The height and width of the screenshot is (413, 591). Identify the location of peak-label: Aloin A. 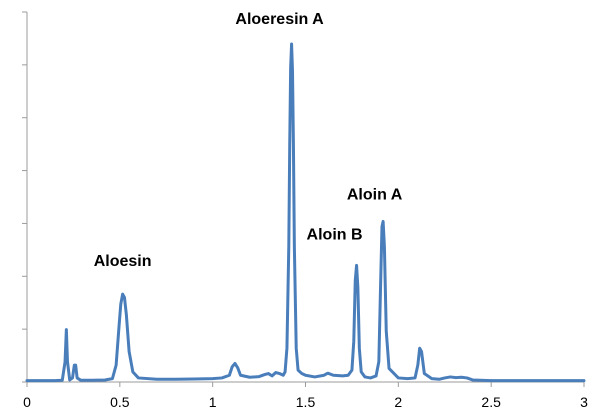
(375, 194).